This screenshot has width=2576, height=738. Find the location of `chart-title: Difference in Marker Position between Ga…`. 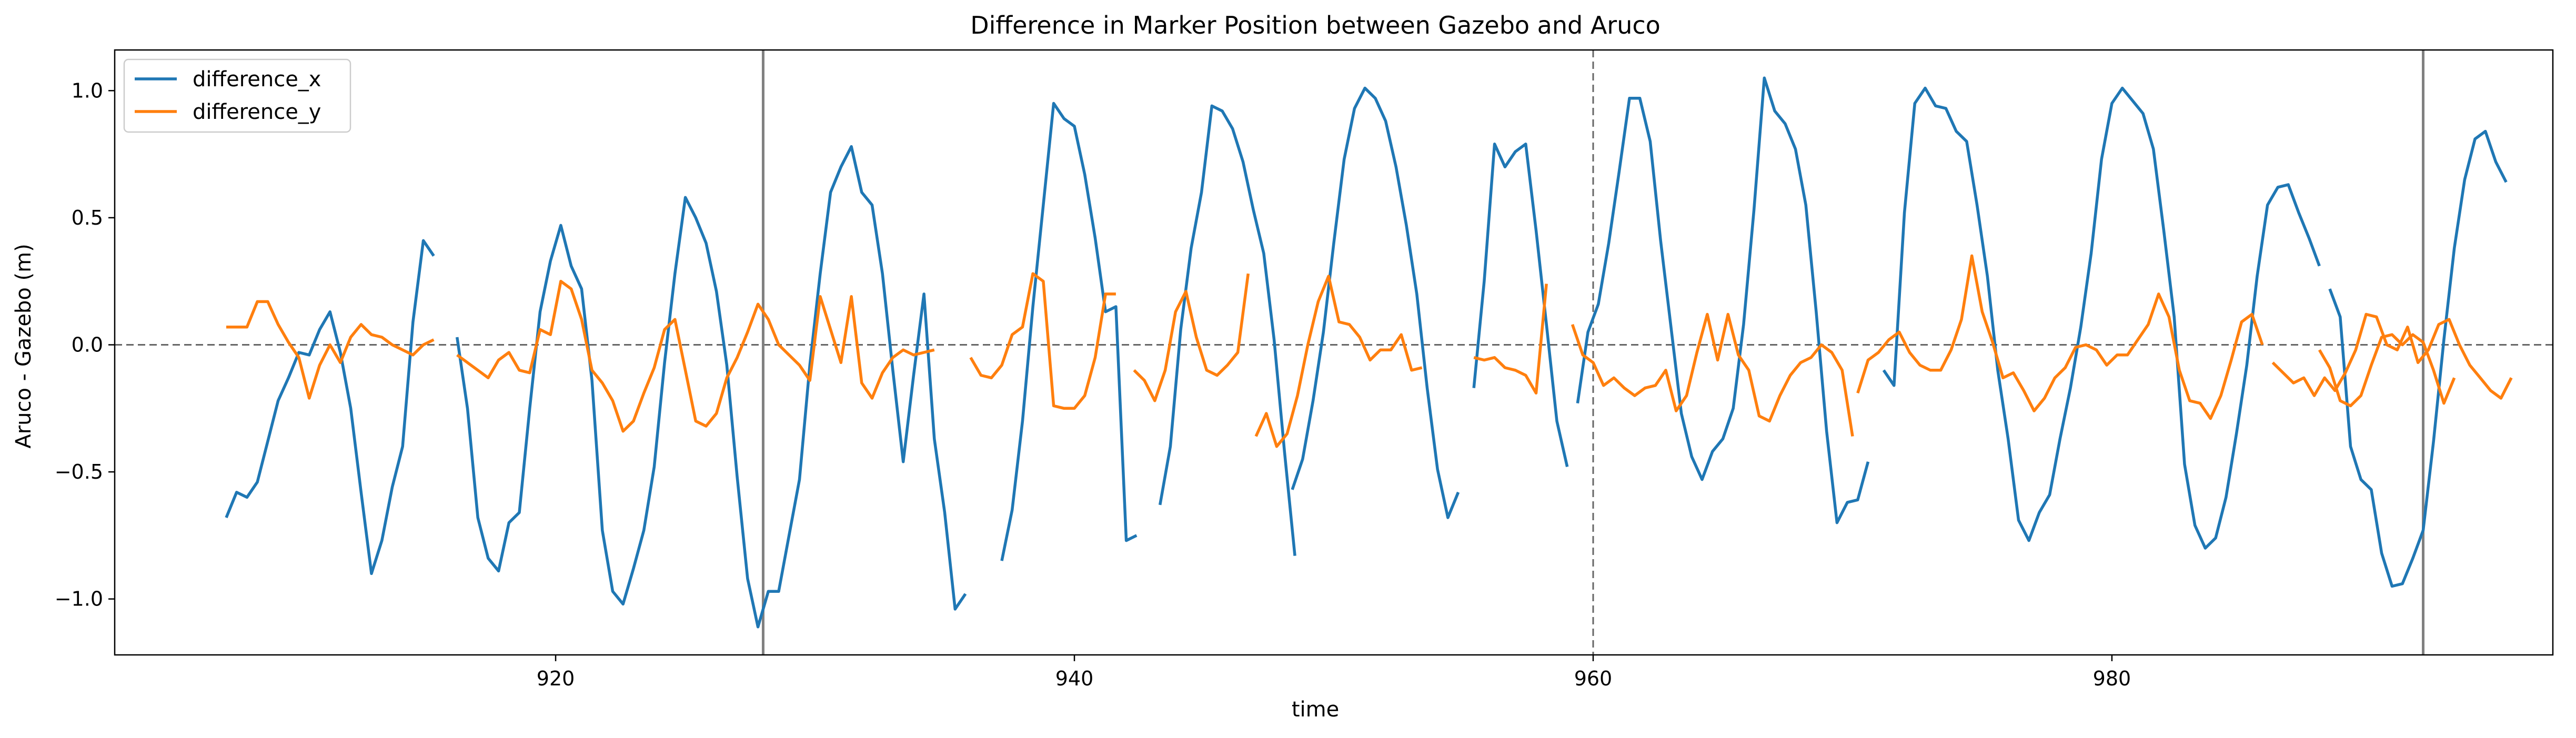

chart-title: Difference in Marker Position between Ga… is located at coordinates (1315, 25).